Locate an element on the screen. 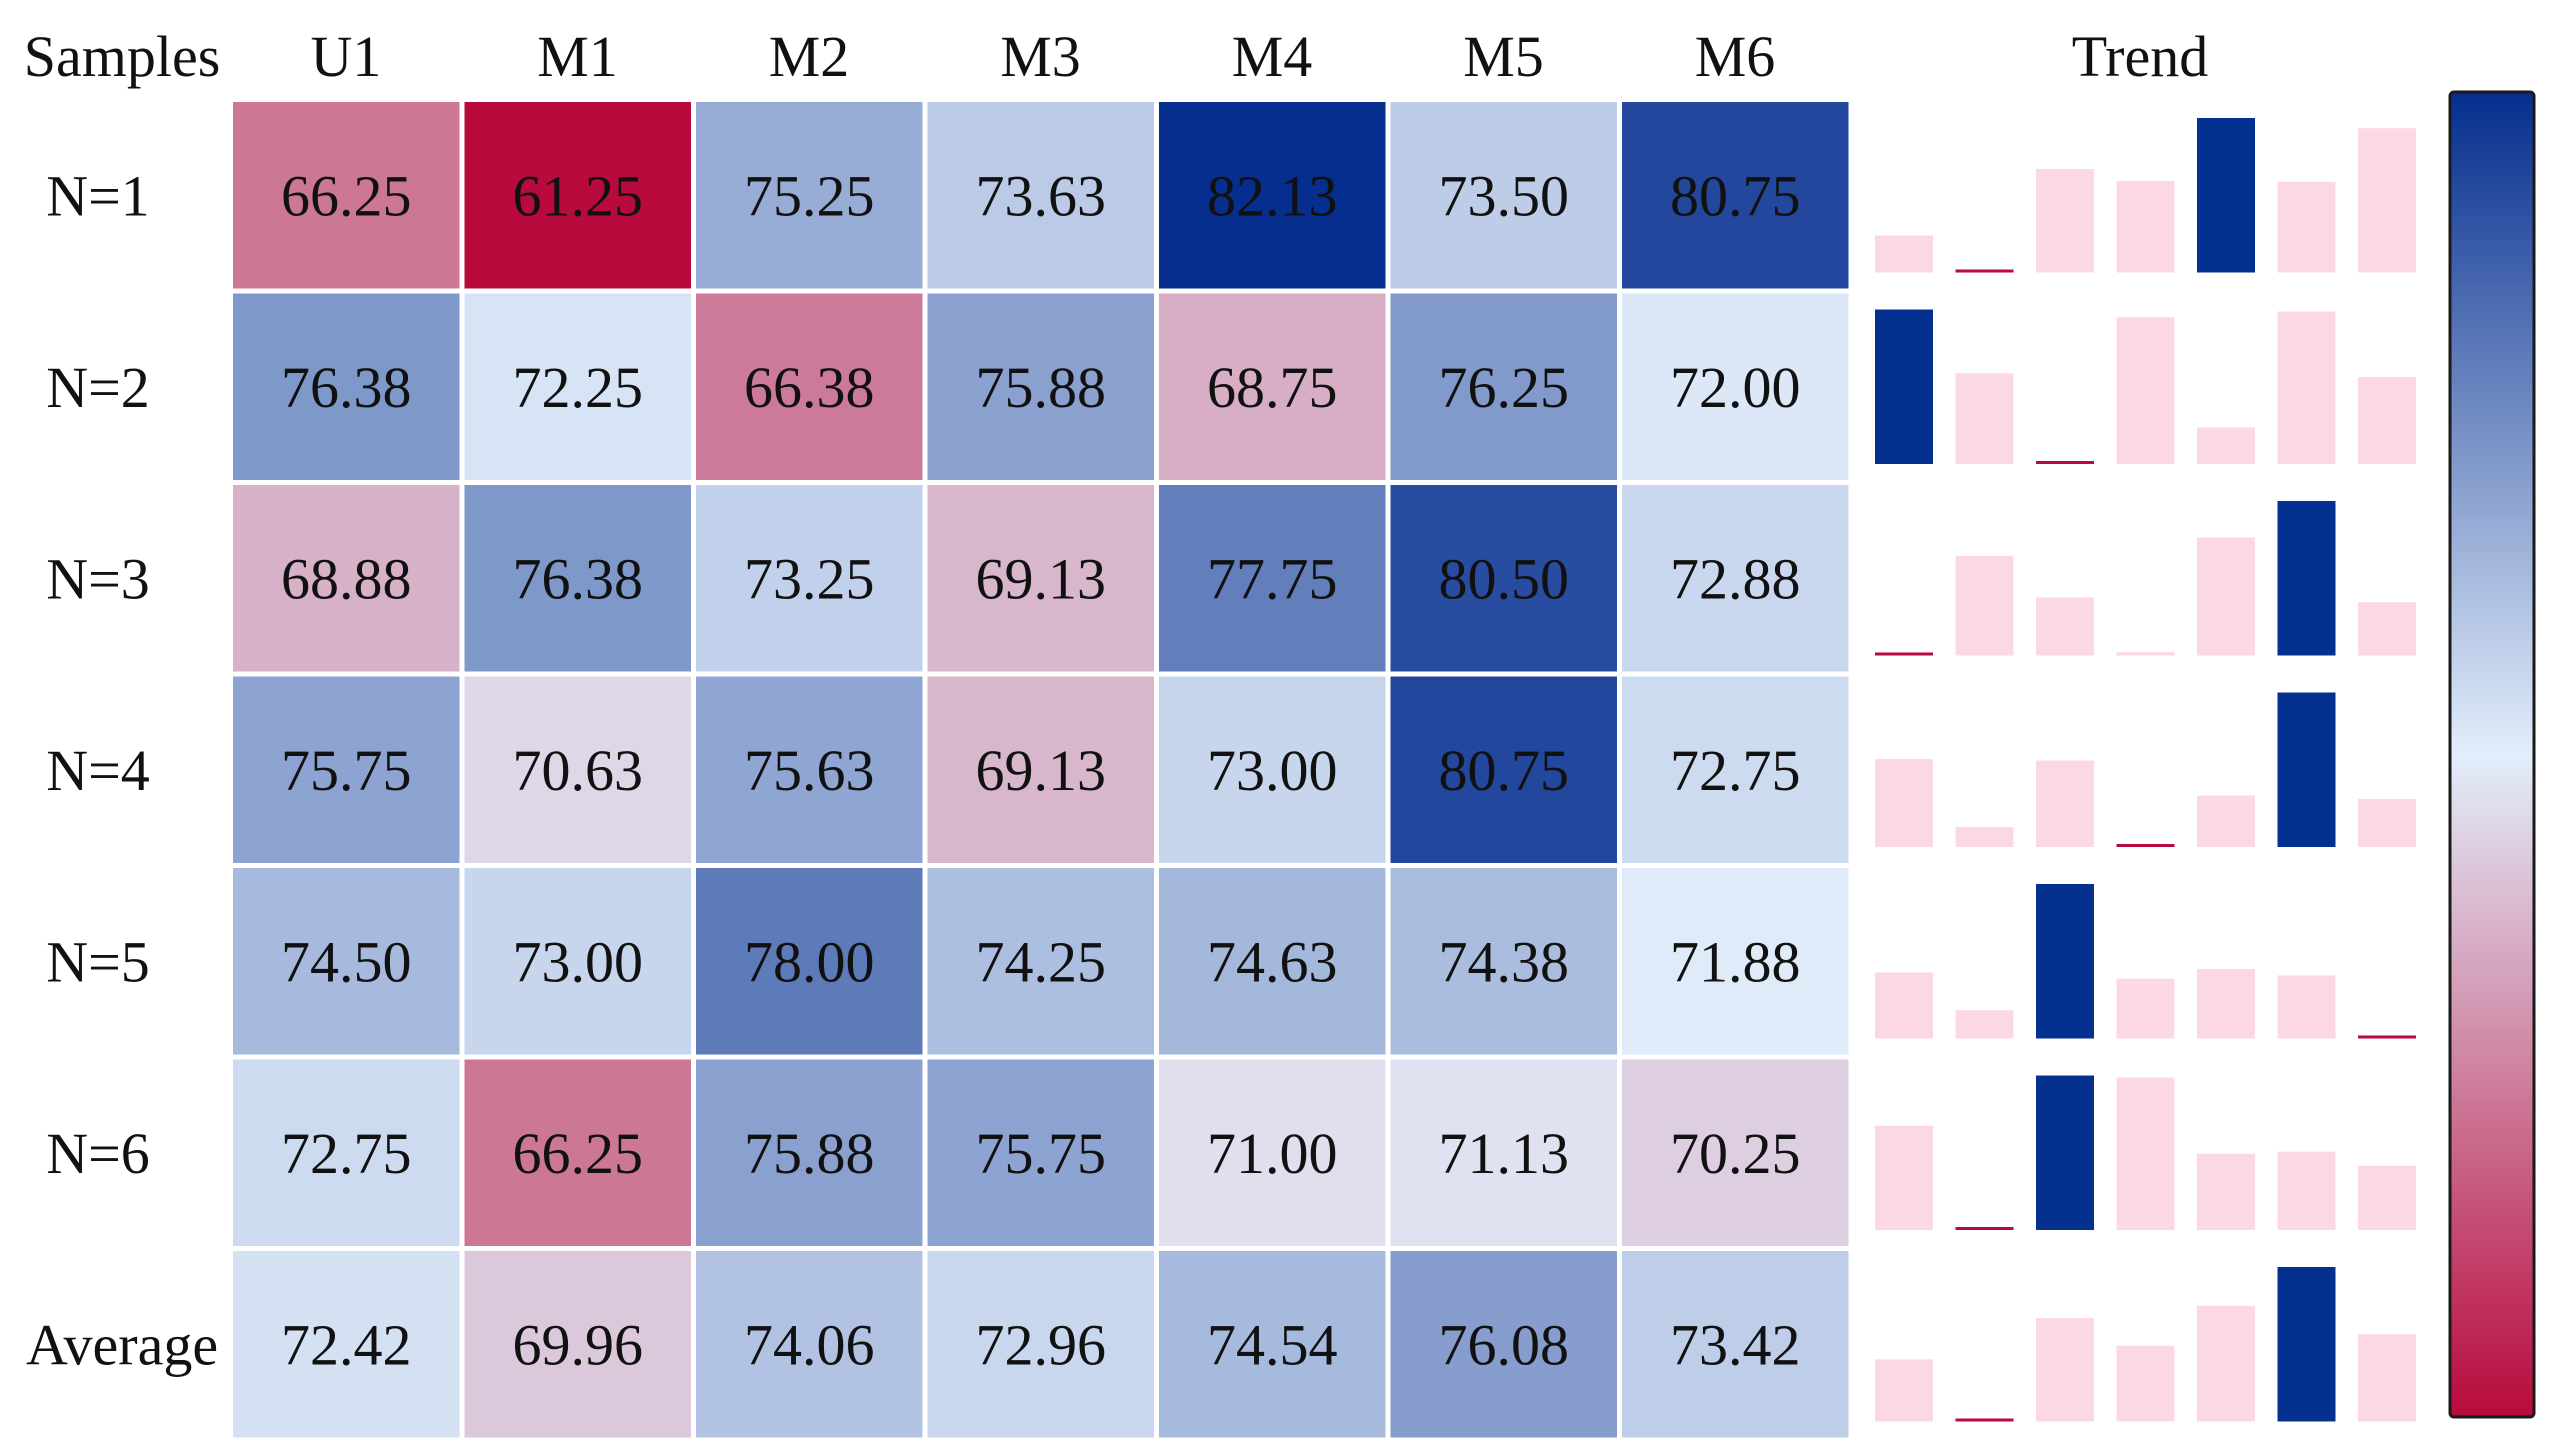 The height and width of the screenshot is (1451, 2550). row-header-n3: N=3 is located at coordinates (98, 578).